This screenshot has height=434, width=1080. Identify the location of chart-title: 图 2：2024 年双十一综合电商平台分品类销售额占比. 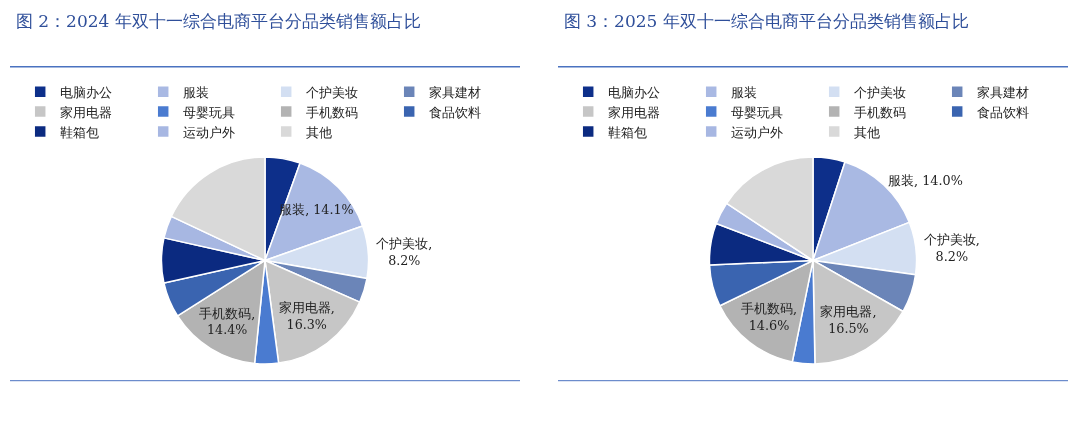
(218, 21).